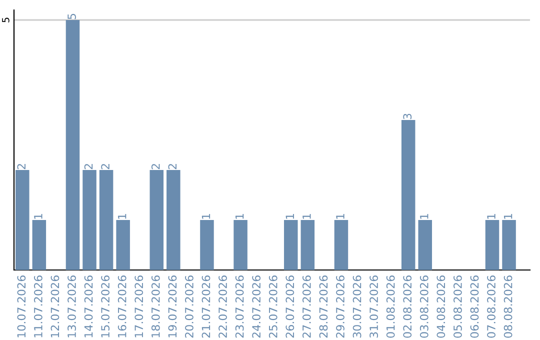  What do you see at coordinates (21, 307) in the screenshot?
I see `x-tick-label: 10.07.2026` at bounding box center [21, 307].